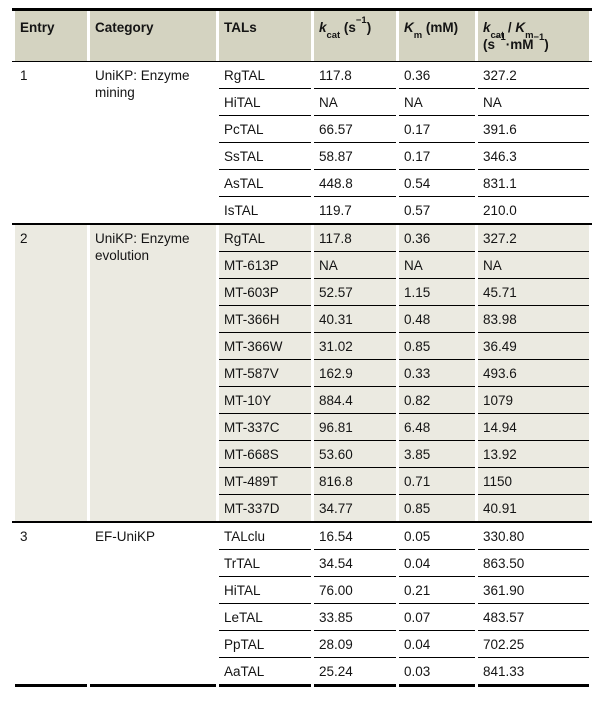  What do you see at coordinates (24, 75) in the screenshot?
I see `entry-cell: 1` at bounding box center [24, 75].